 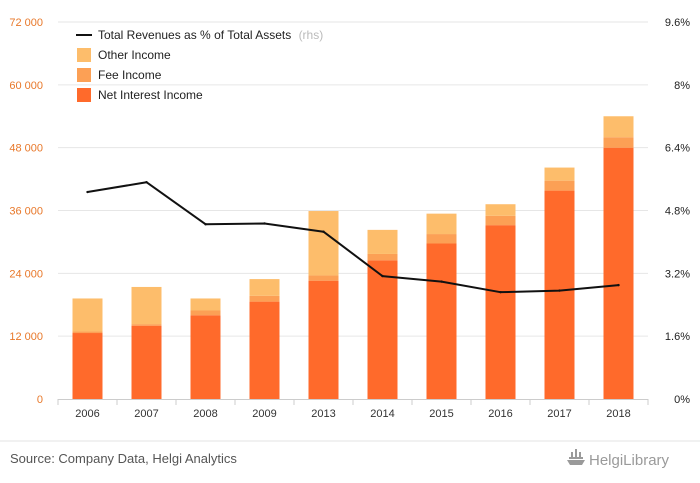 I want to click on y-left-tick-label: 48 000, so click(x=26, y=149).